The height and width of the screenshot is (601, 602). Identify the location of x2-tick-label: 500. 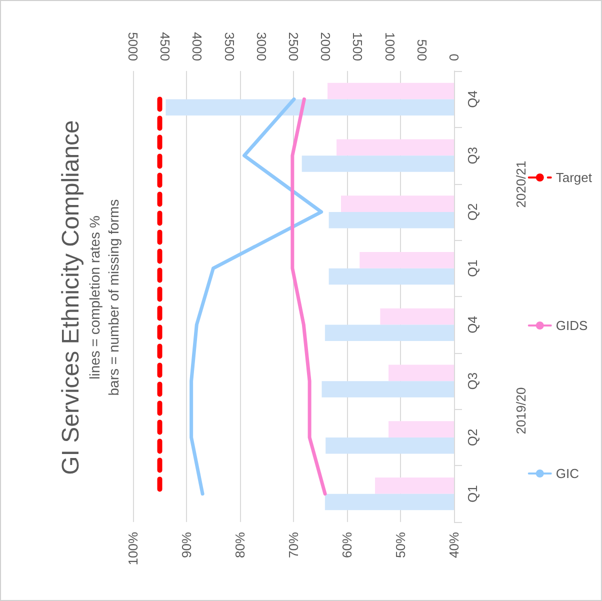
(422, 50).